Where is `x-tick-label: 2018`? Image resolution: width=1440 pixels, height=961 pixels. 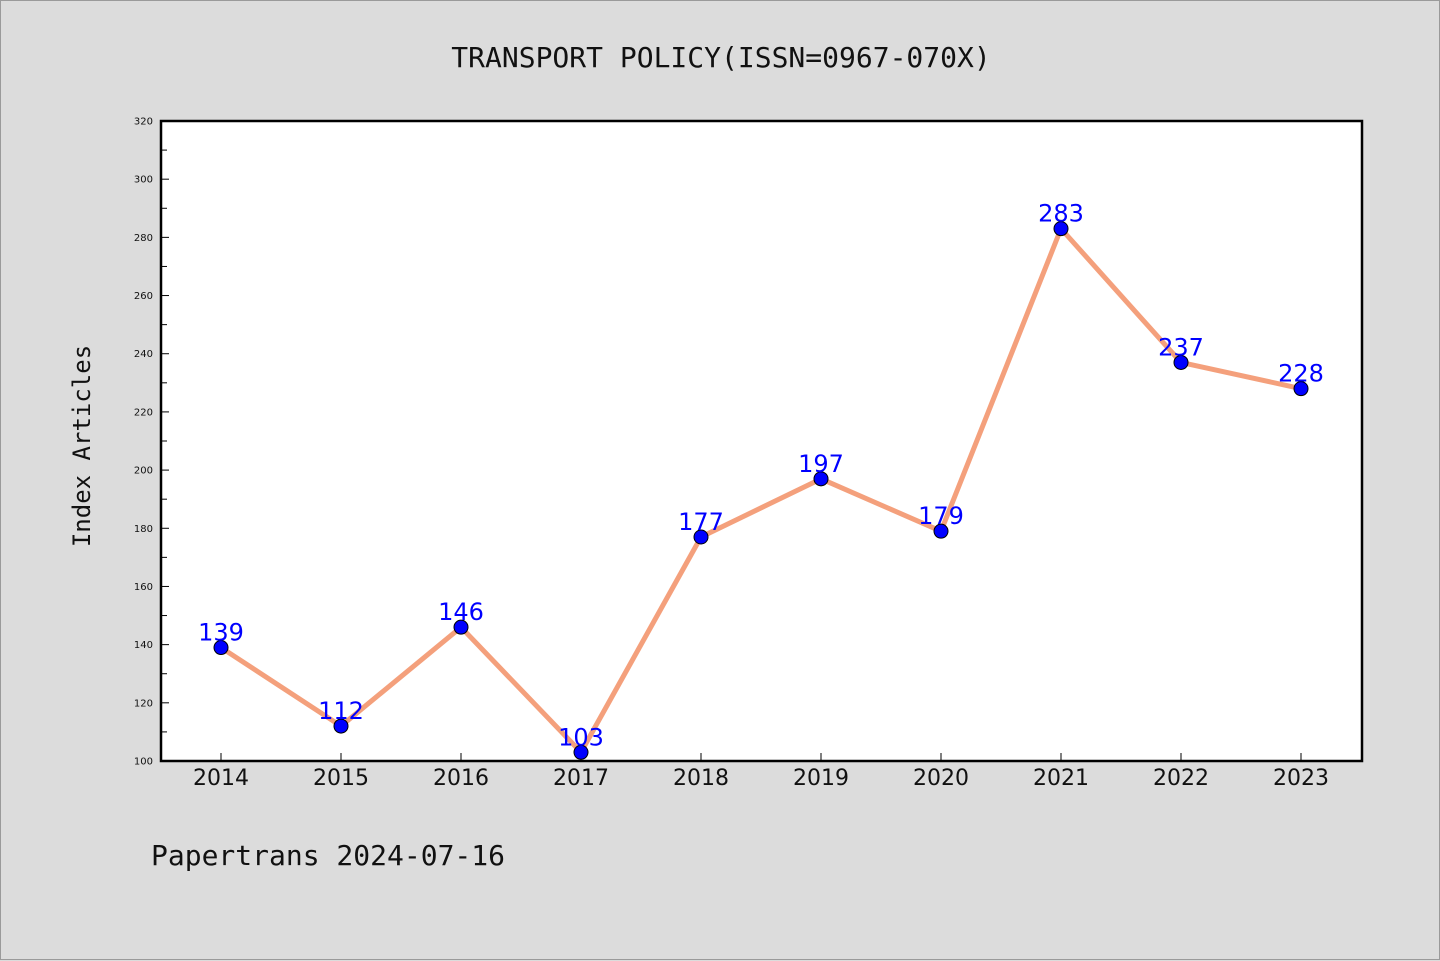 x-tick-label: 2018 is located at coordinates (701, 778).